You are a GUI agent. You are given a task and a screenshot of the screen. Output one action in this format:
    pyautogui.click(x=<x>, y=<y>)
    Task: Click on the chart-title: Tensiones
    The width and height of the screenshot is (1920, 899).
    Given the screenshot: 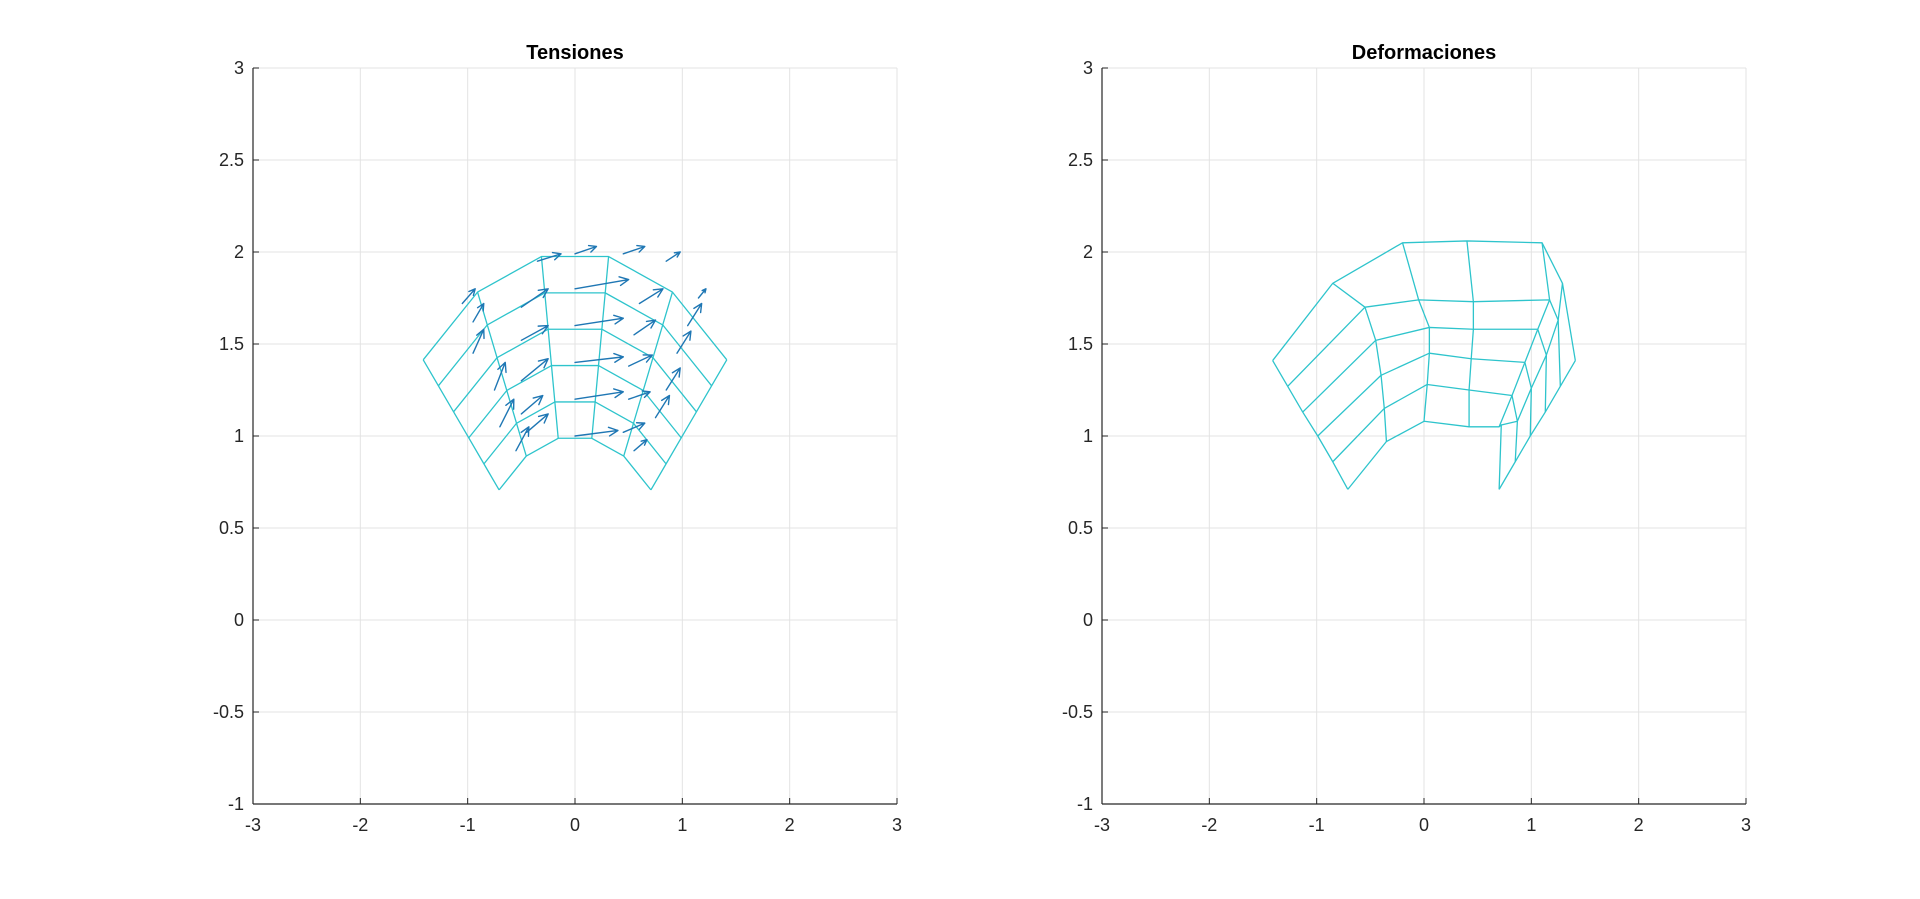 What is the action you would take?
    pyautogui.click(x=574, y=53)
    